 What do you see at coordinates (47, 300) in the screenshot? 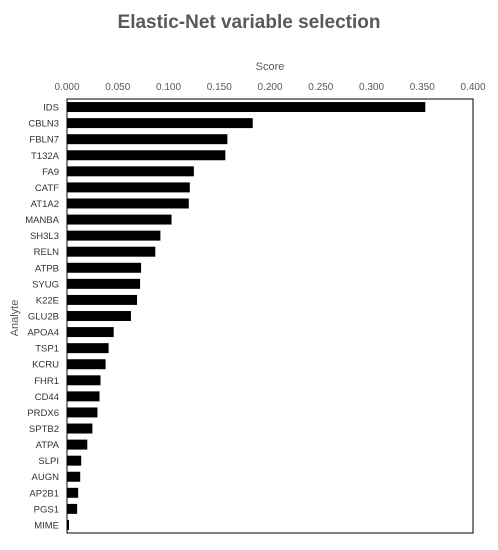
I see `category-label: K22E` at bounding box center [47, 300].